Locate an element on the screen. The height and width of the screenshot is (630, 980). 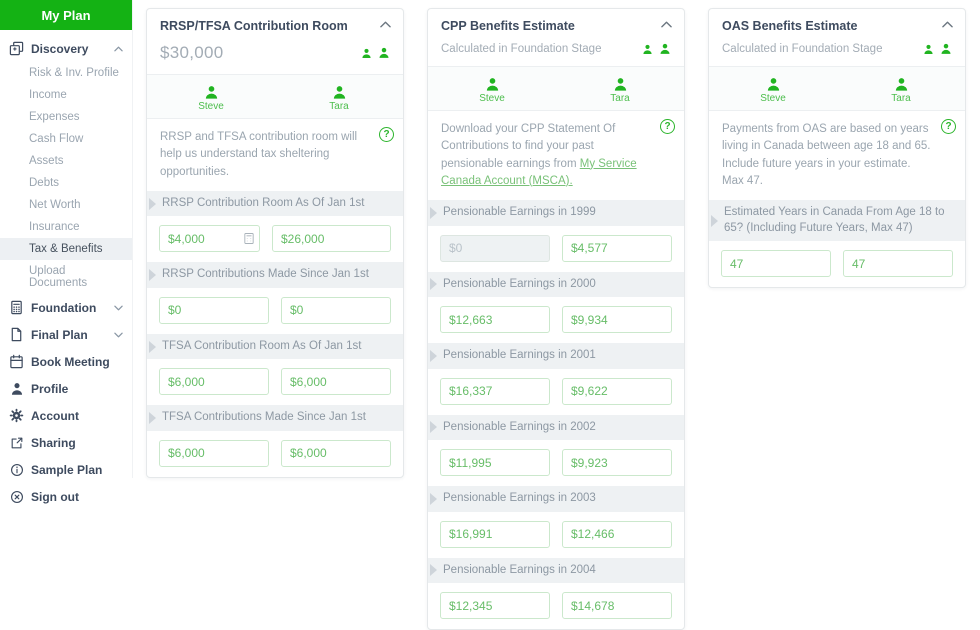
field-label: Pensionable Earnings in 2002 is located at coordinates (556, 427).